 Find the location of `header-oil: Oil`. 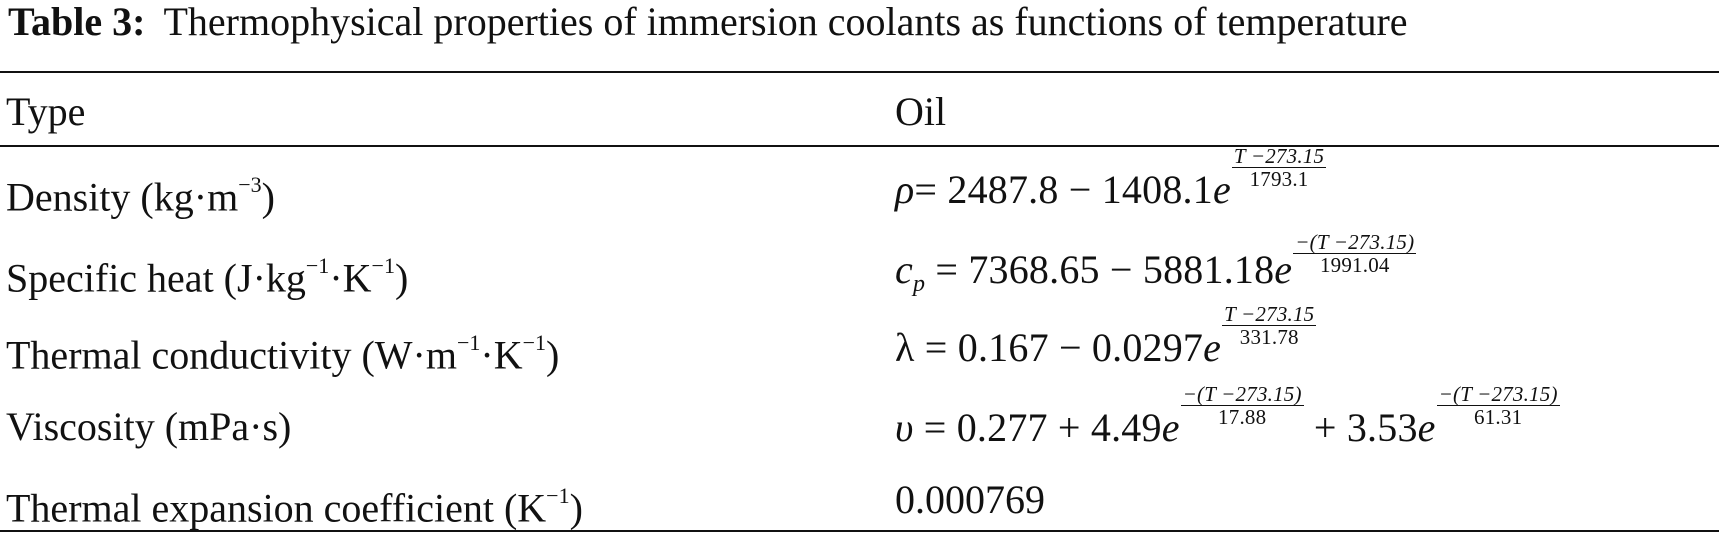

header-oil: Oil is located at coordinates (921, 111).